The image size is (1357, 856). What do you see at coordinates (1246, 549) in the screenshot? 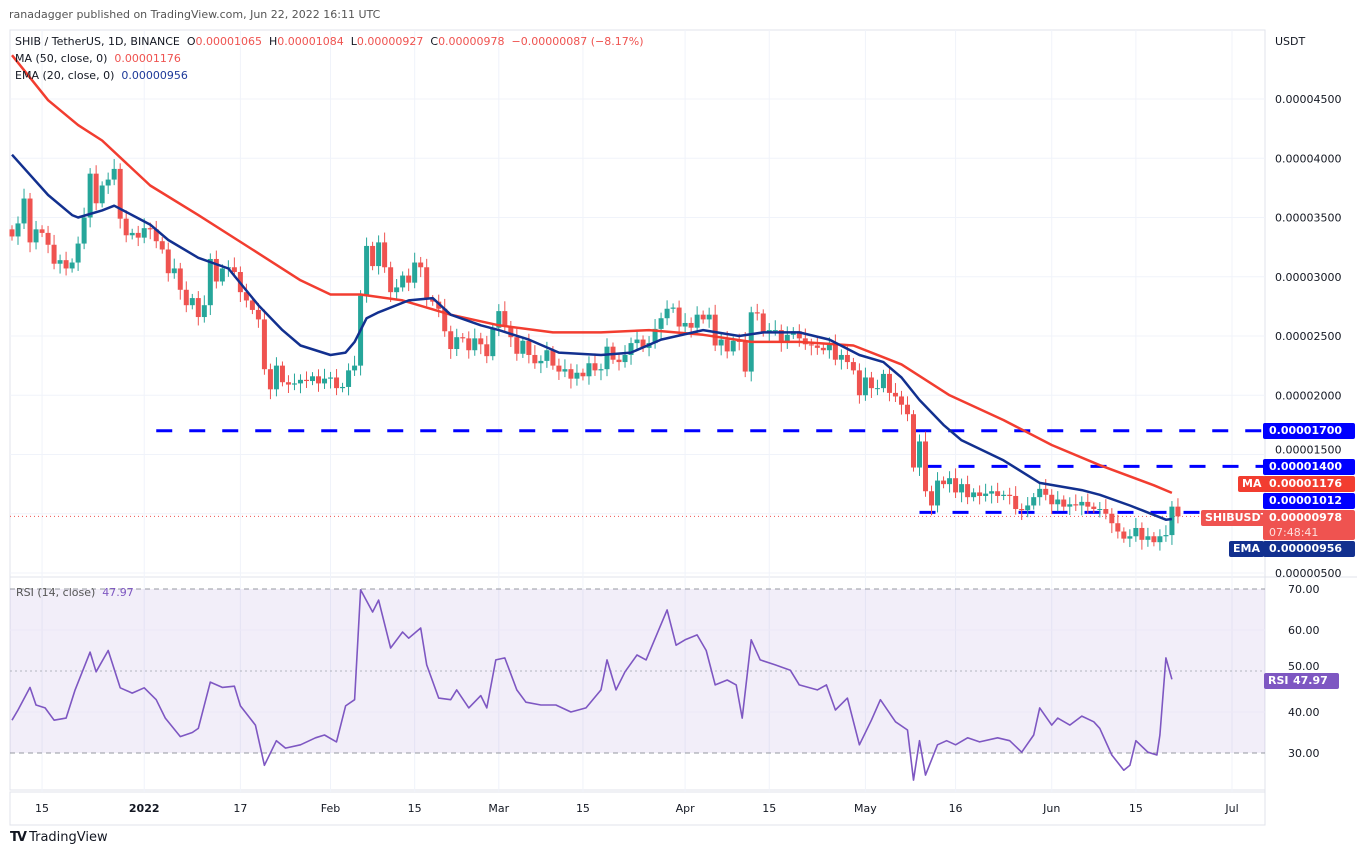
I see `ema-tag: EMA` at bounding box center [1246, 549].